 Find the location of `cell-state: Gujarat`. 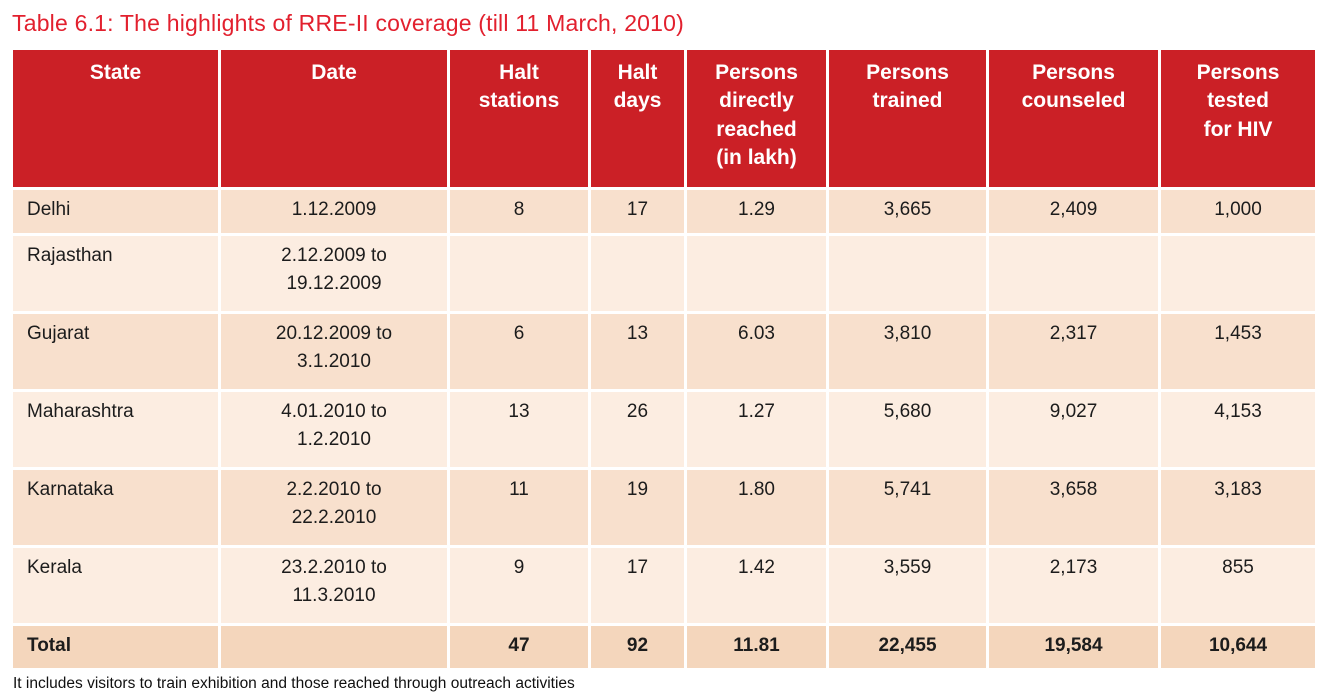

cell-state: Gujarat is located at coordinates (115, 351).